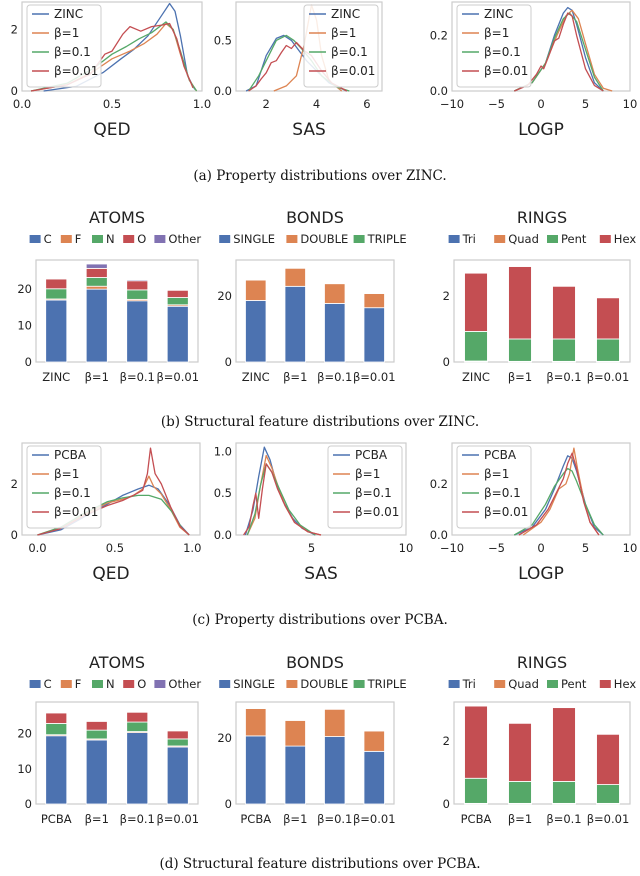 The image size is (640, 876). I want to click on chart-title: ATOMS, so click(117, 217).